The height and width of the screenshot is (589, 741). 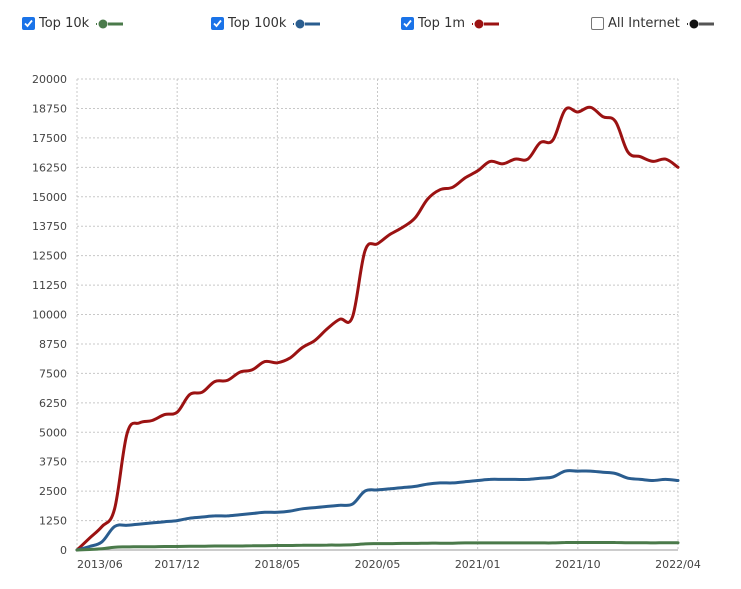 What do you see at coordinates (53, 403) in the screenshot?
I see `y-tick-label: 6250` at bounding box center [53, 403].